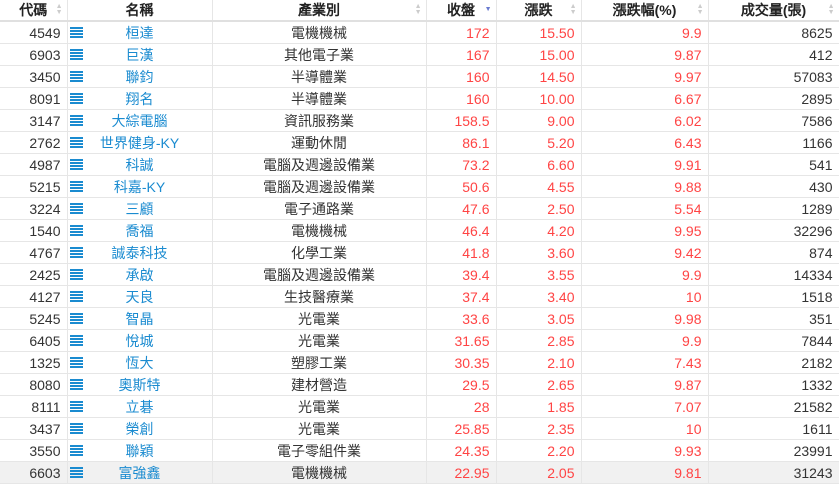 The image size is (839, 484). I want to click on stock-name-link: 恆大, so click(139, 362).